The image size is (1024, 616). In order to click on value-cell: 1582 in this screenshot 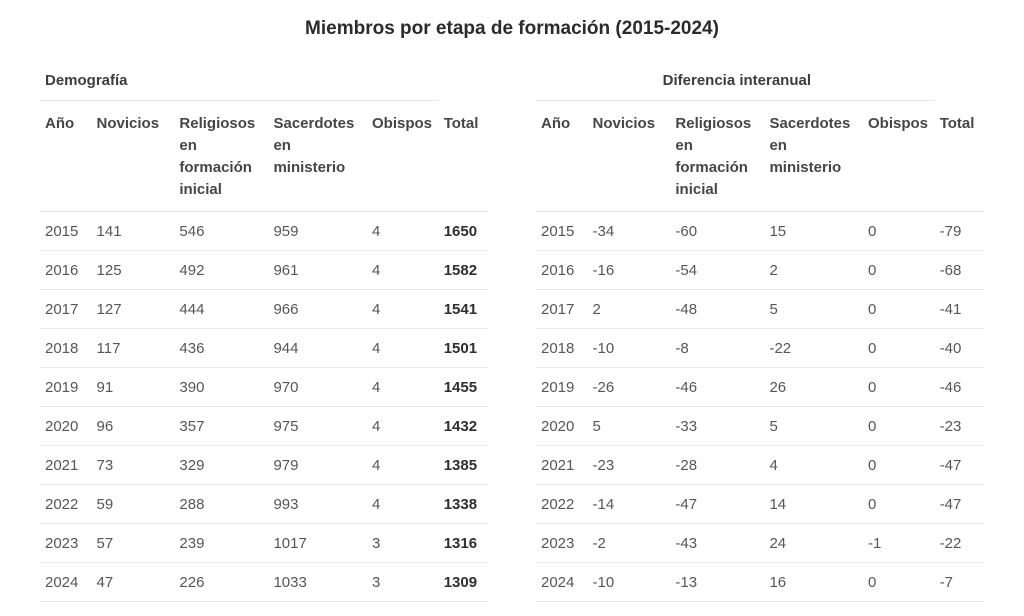, I will do `click(463, 270)`.